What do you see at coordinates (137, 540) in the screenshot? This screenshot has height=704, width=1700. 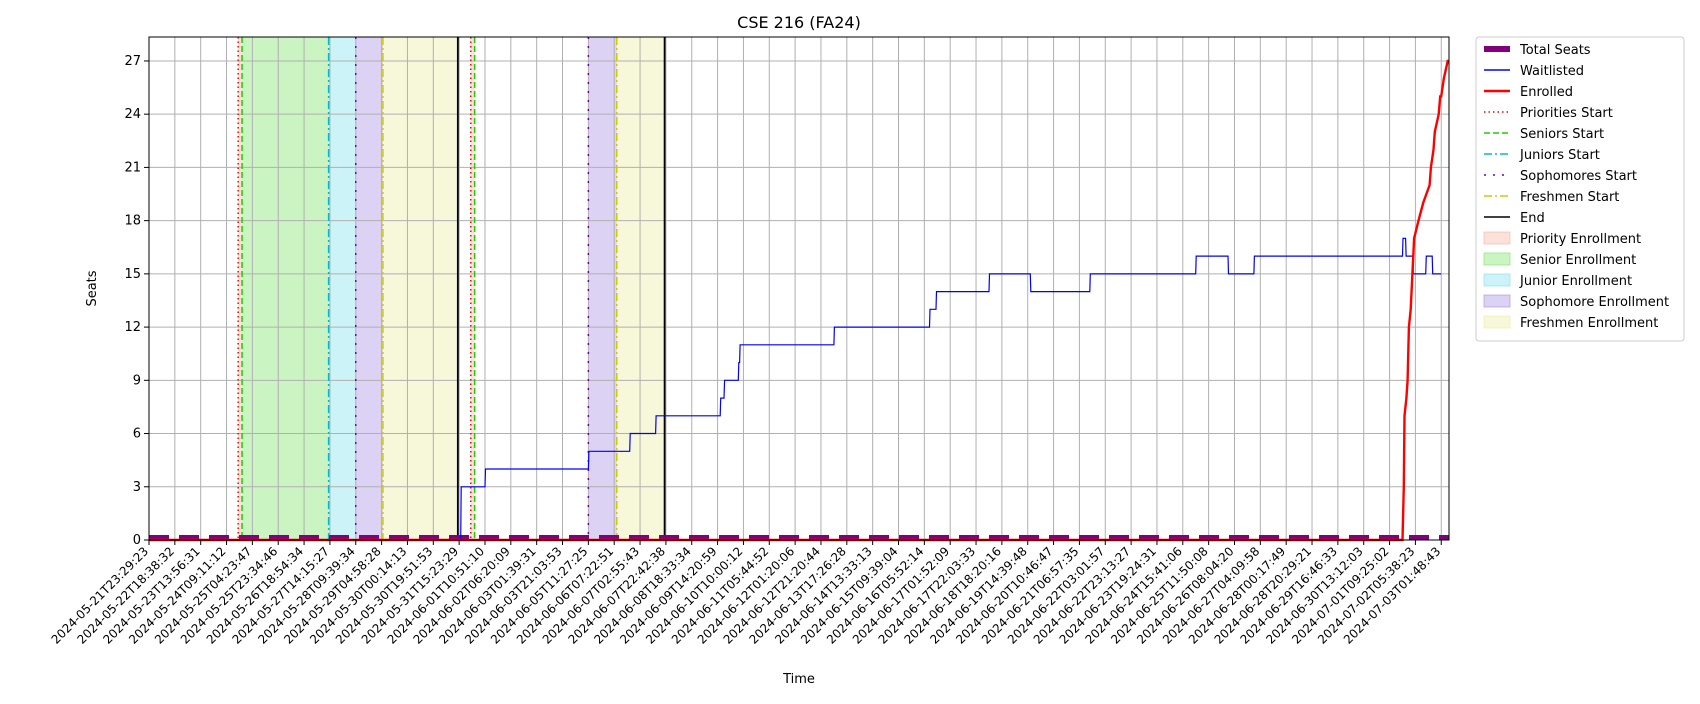 I see `y-tick-label: 0` at bounding box center [137, 540].